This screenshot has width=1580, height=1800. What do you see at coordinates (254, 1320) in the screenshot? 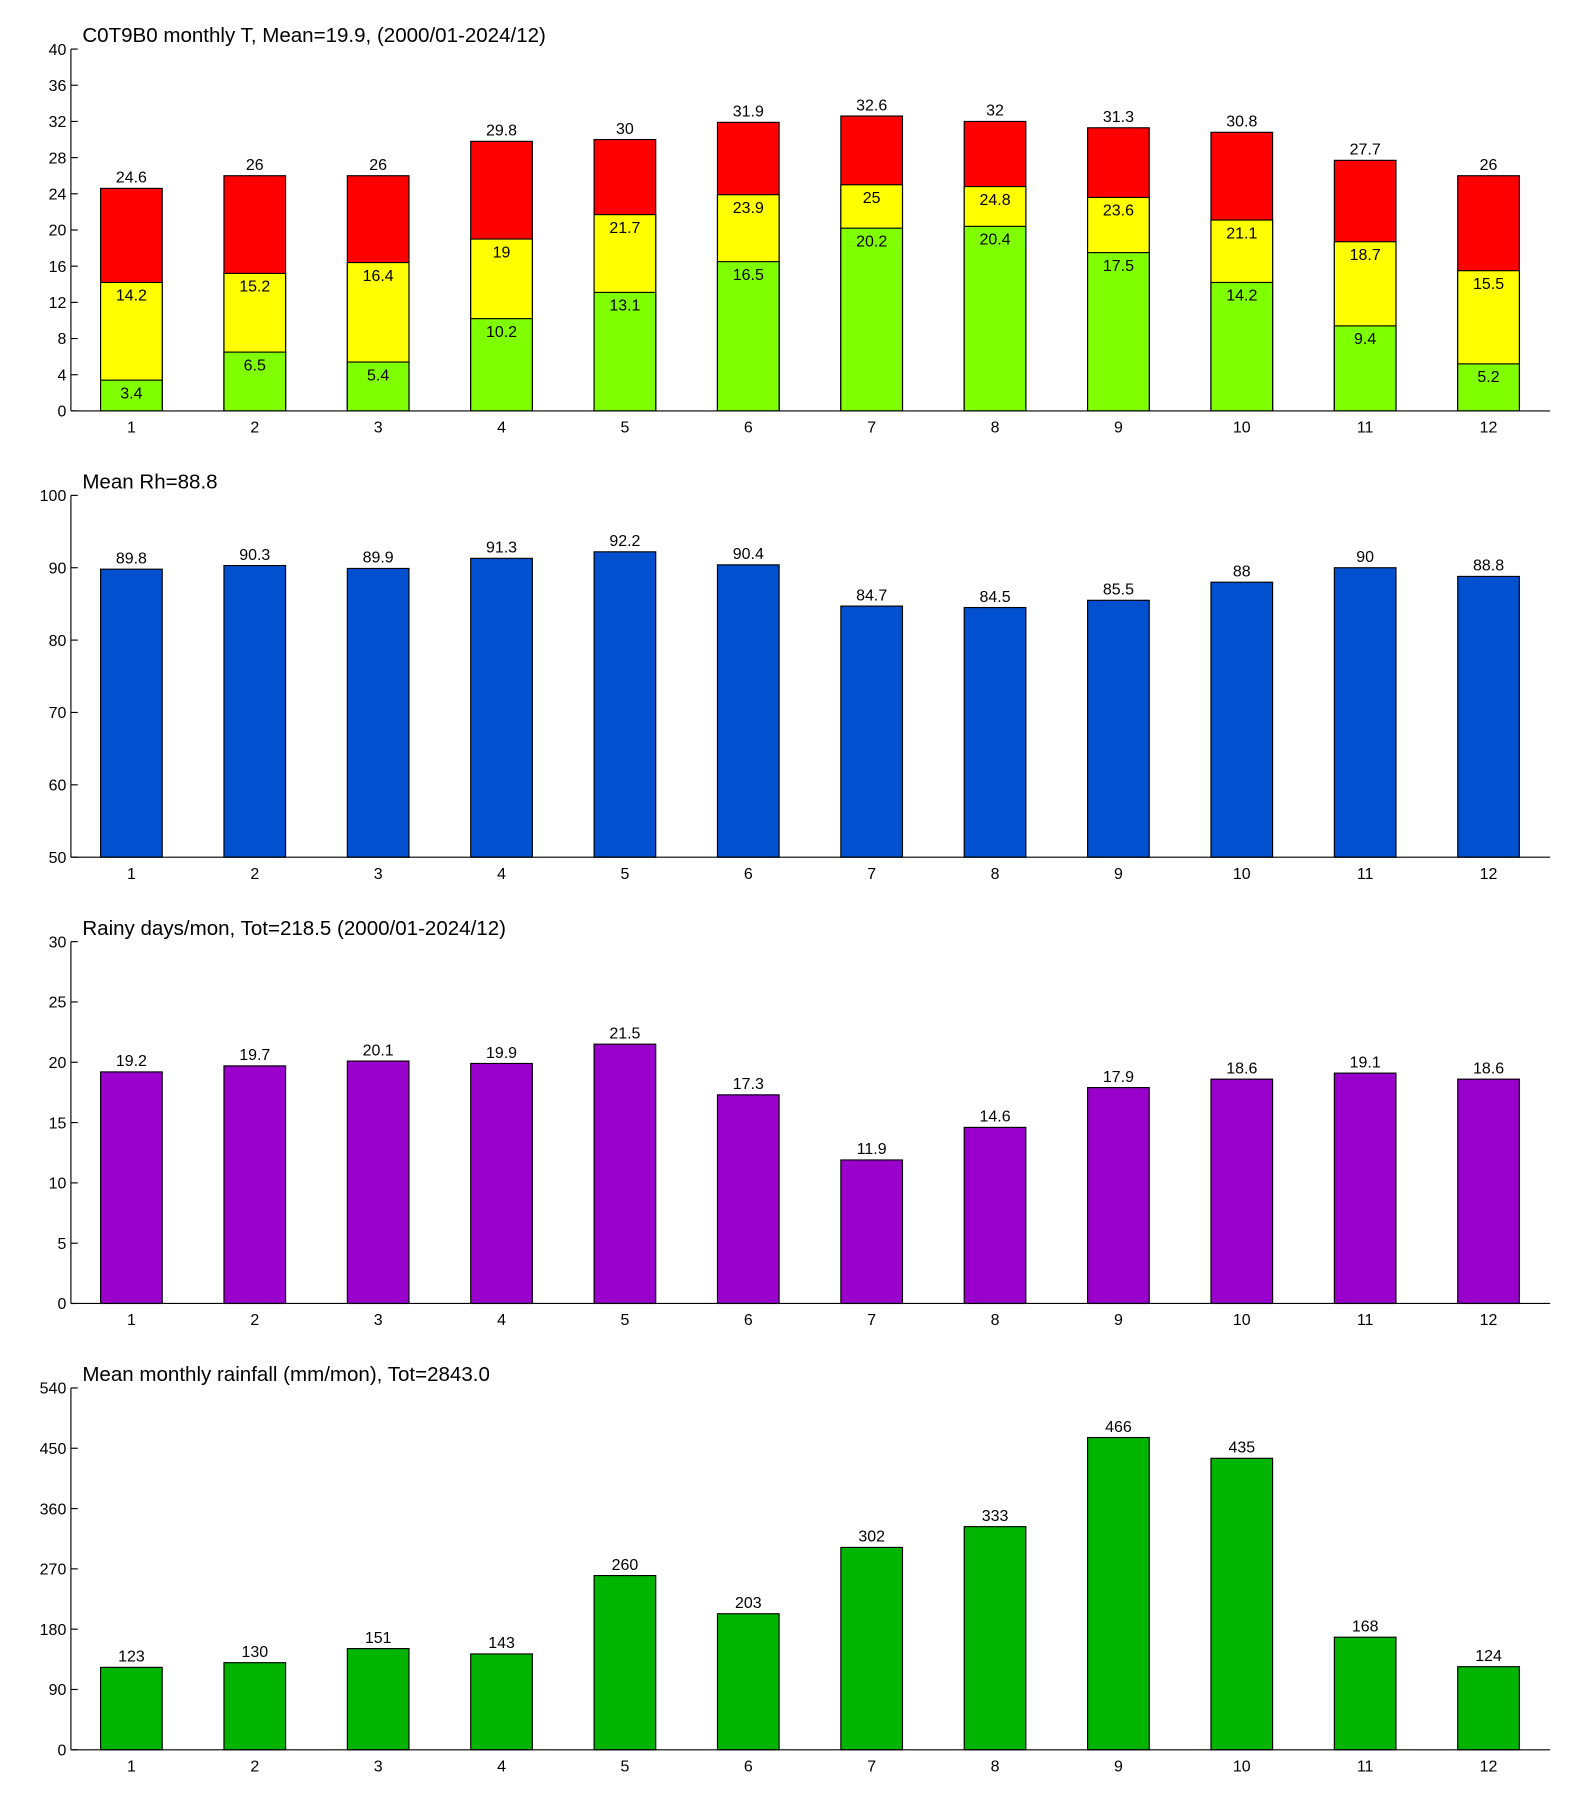
I see `x-tick-label: 2` at bounding box center [254, 1320].